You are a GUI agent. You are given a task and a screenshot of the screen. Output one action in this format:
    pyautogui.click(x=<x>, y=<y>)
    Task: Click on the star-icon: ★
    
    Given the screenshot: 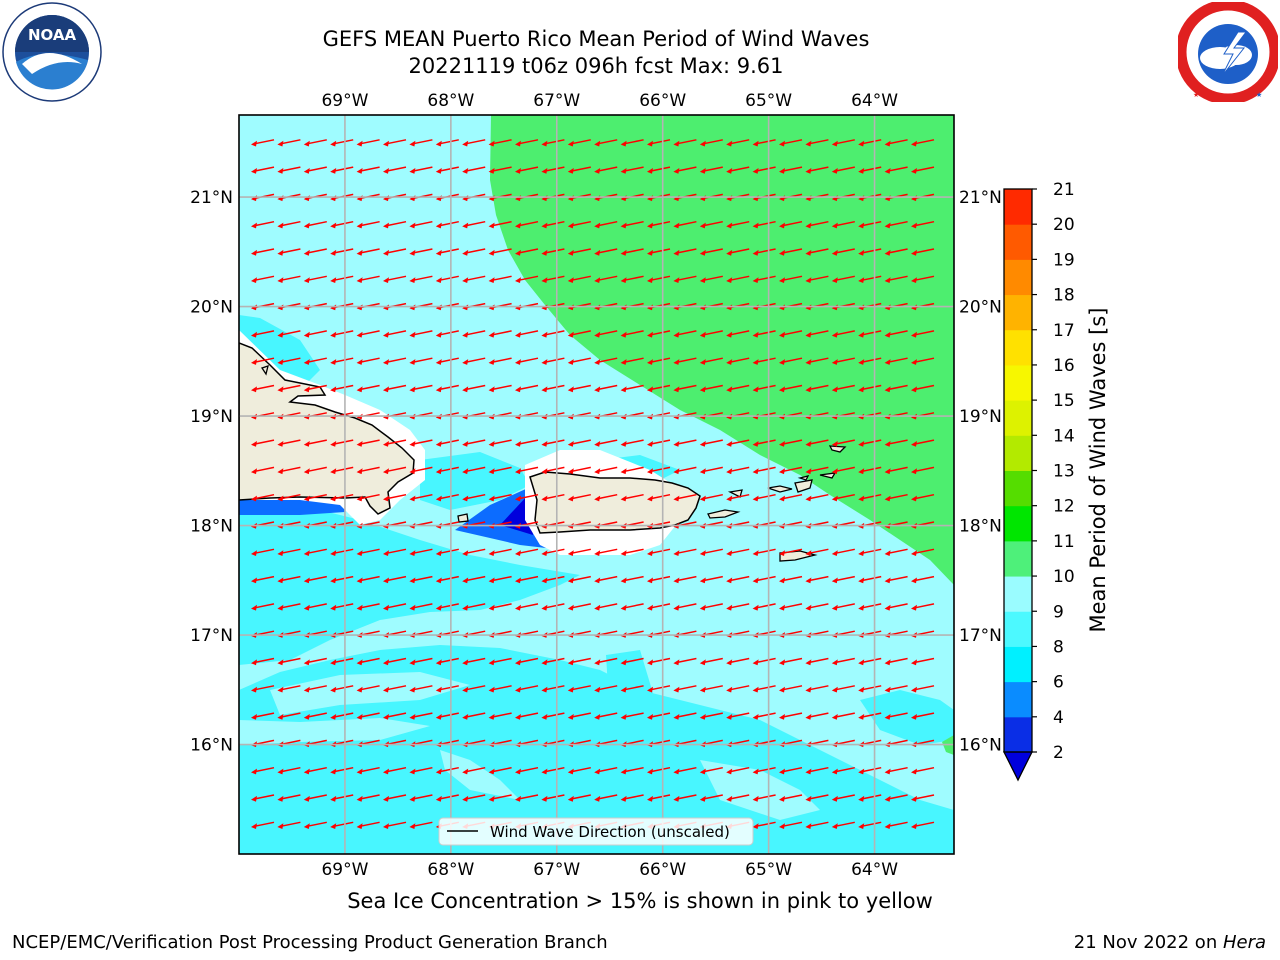 What is the action you would take?
    pyautogui.click(x=1196, y=95)
    